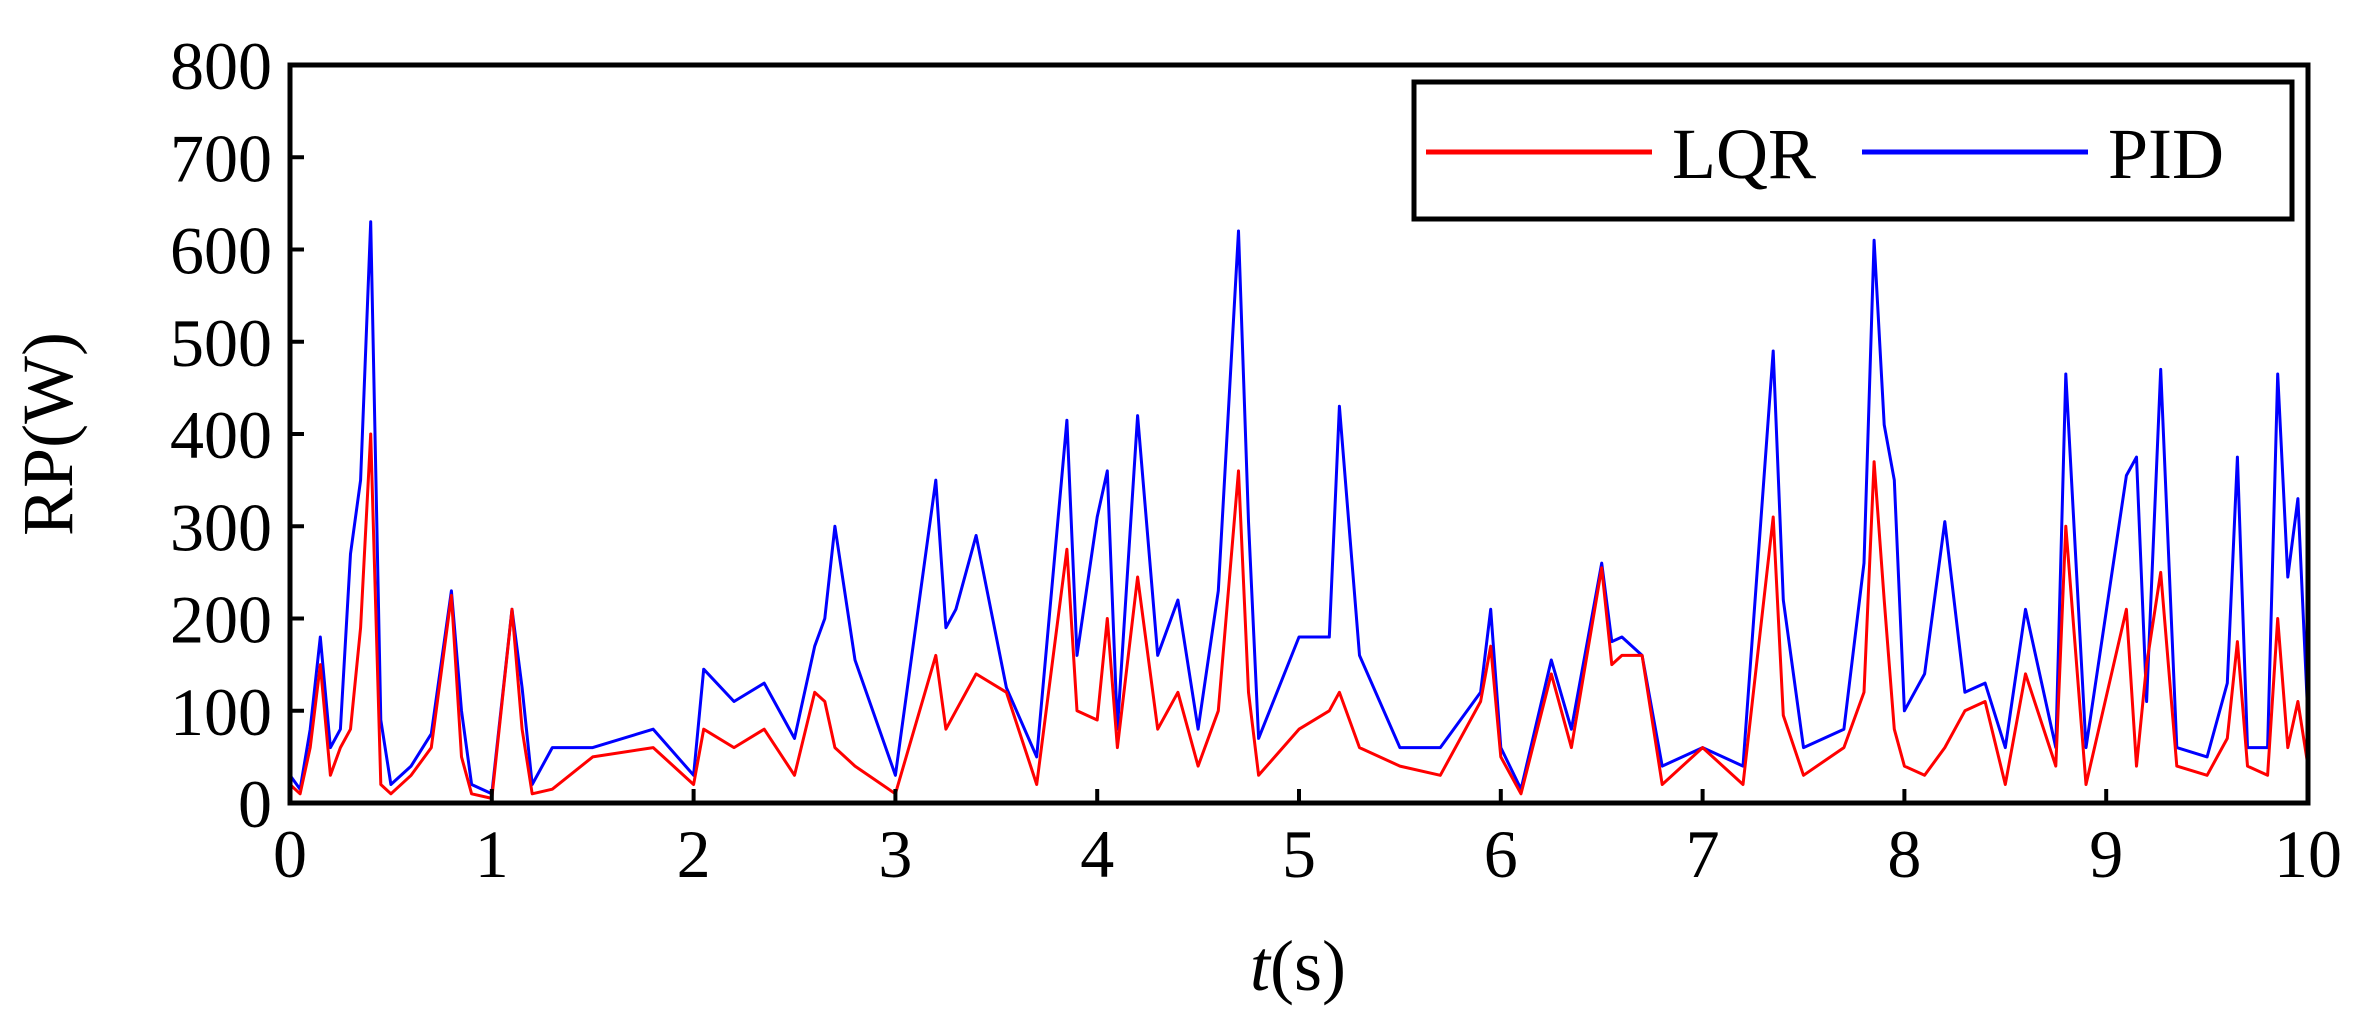 This screenshot has width=2373, height=1026. I want to click on legend-label-pid: PID, so click(2166, 154).